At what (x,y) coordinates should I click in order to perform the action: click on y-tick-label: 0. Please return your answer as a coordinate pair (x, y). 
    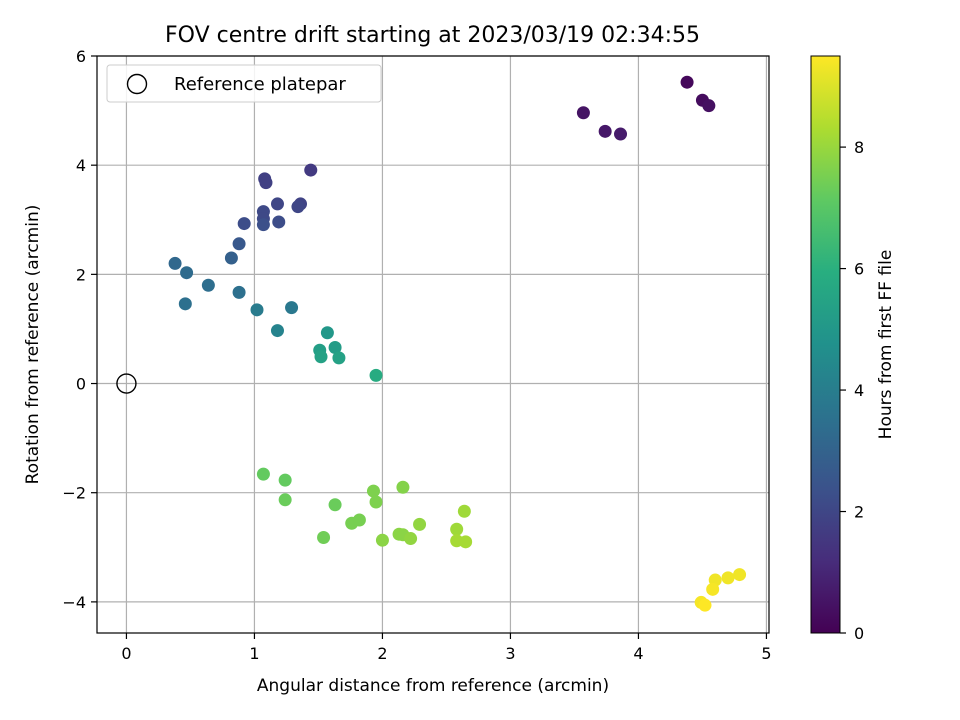
    Looking at the image, I should click on (81, 384).